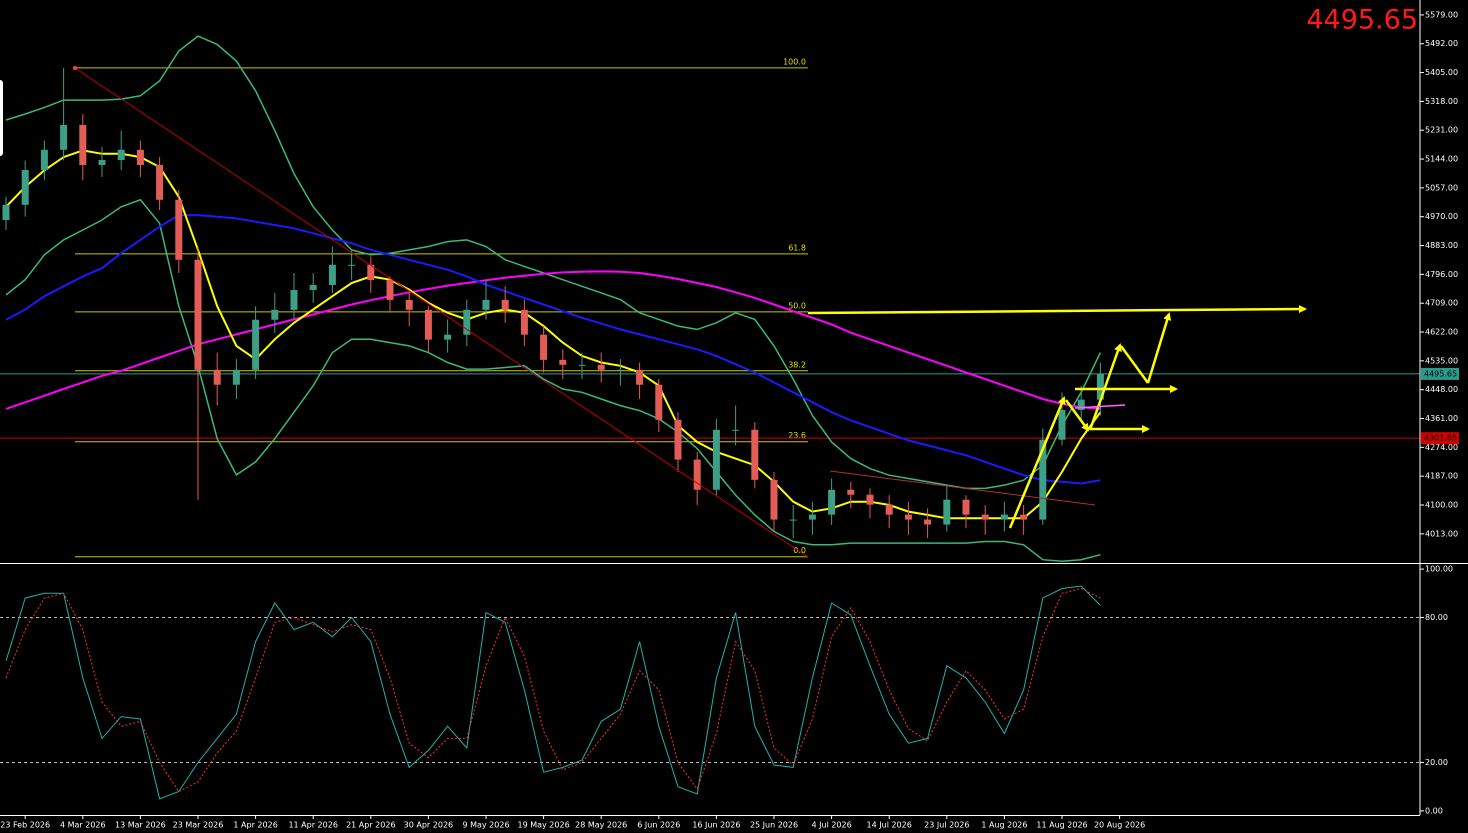 The width and height of the screenshot is (1468, 833). Describe the element at coordinates (1441, 533) in the screenshot. I see `y-tick-label: 4013.00` at that location.